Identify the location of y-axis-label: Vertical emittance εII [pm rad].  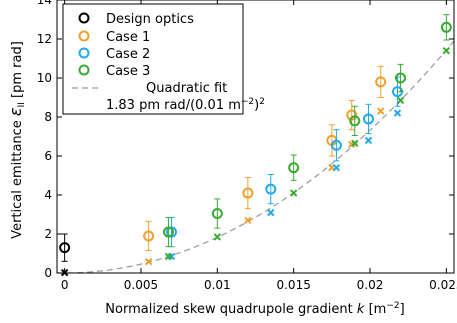
(16, 140).